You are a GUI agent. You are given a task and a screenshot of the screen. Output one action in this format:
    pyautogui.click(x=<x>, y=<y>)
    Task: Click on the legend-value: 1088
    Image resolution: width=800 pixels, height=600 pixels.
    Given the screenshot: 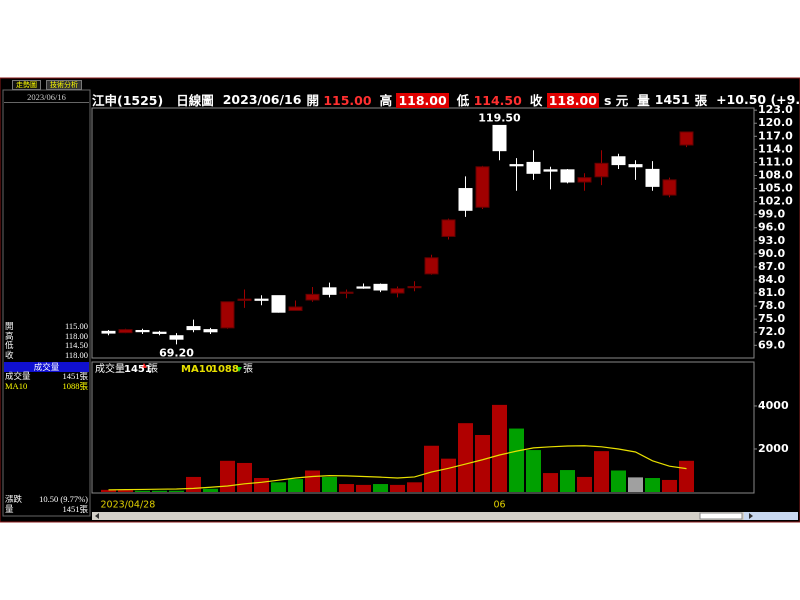 What is the action you would take?
    pyautogui.click(x=225, y=369)
    